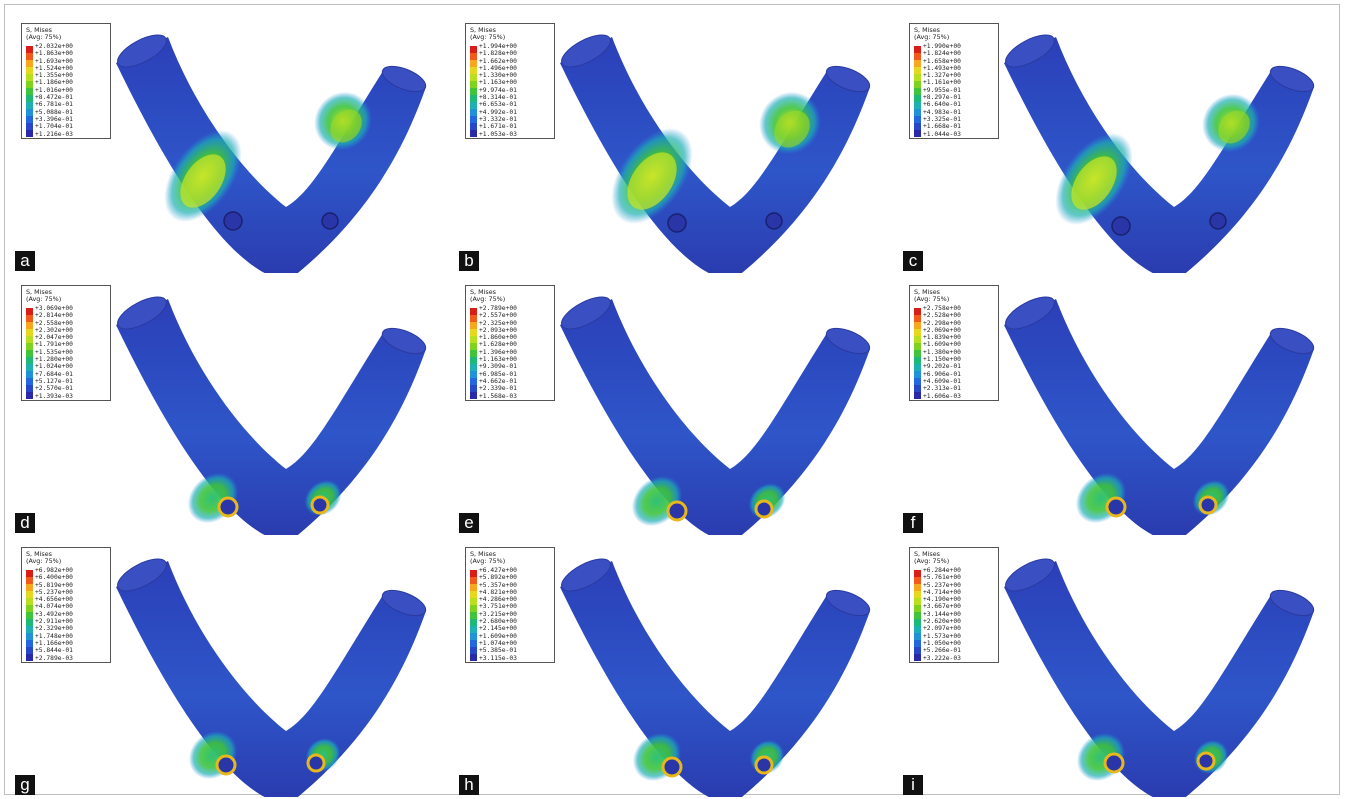  What do you see at coordinates (54, 592) in the screenshot?
I see `legend-value: +5.237e+00` at bounding box center [54, 592].